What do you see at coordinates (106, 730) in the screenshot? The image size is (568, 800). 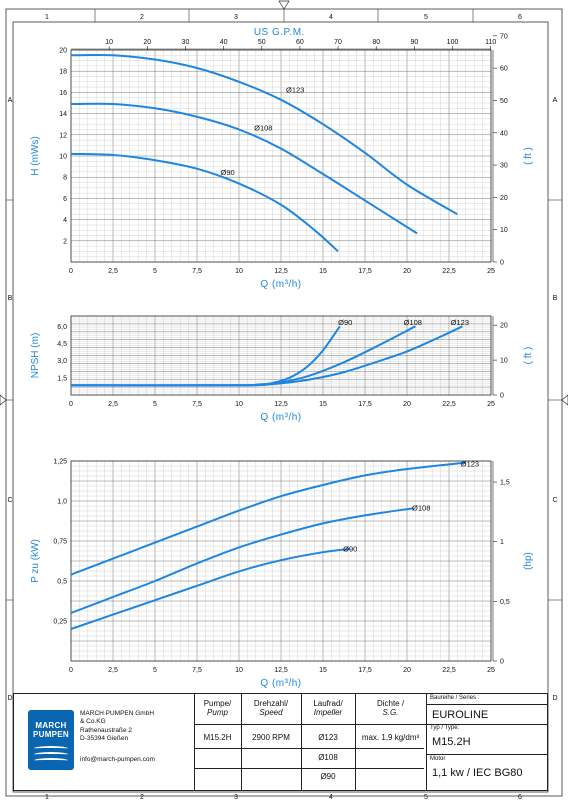 I see `company-street: Rathenaustraße 2` at bounding box center [106, 730].